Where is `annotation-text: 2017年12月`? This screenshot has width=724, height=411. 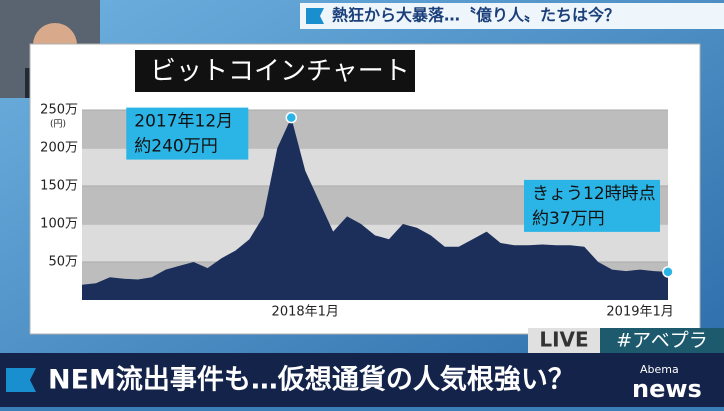
annotation-text: 2017年12月 is located at coordinates (183, 122).